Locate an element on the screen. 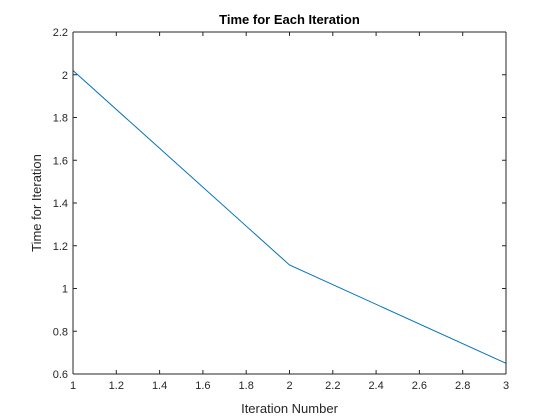 The width and height of the screenshot is (560, 420). y-tick-label: 1.8 is located at coordinates (60, 119).